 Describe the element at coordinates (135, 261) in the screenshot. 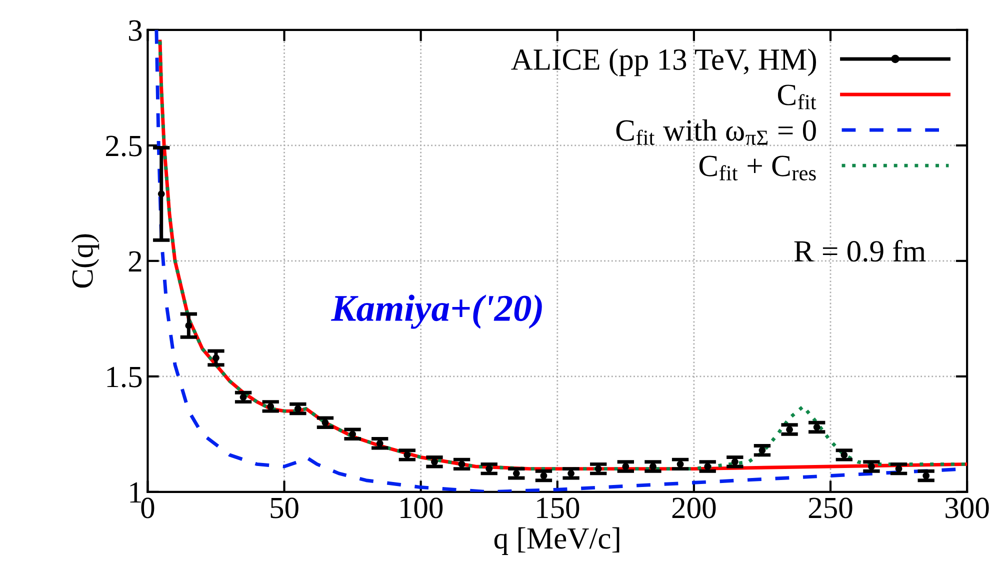

I see `y-tick-label: 2` at that location.